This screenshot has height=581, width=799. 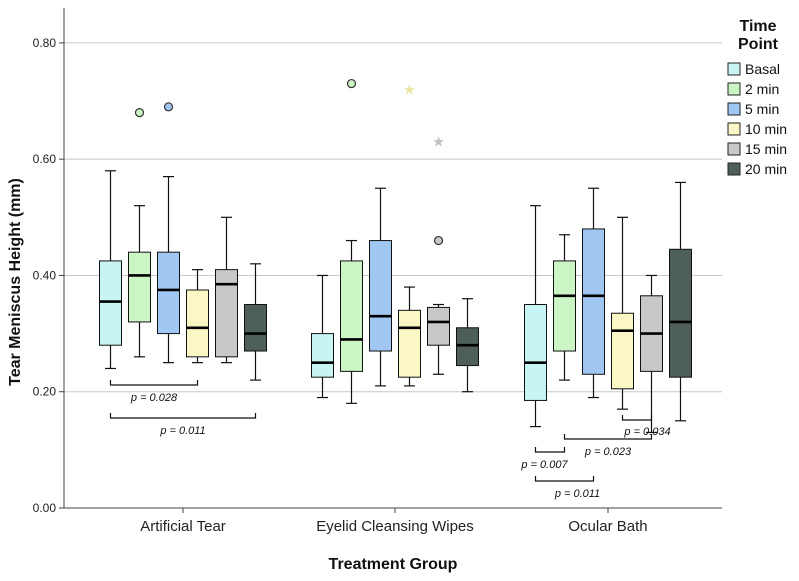 What do you see at coordinates (766, 149) in the screenshot?
I see `legend-label: 15 min` at bounding box center [766, 149].